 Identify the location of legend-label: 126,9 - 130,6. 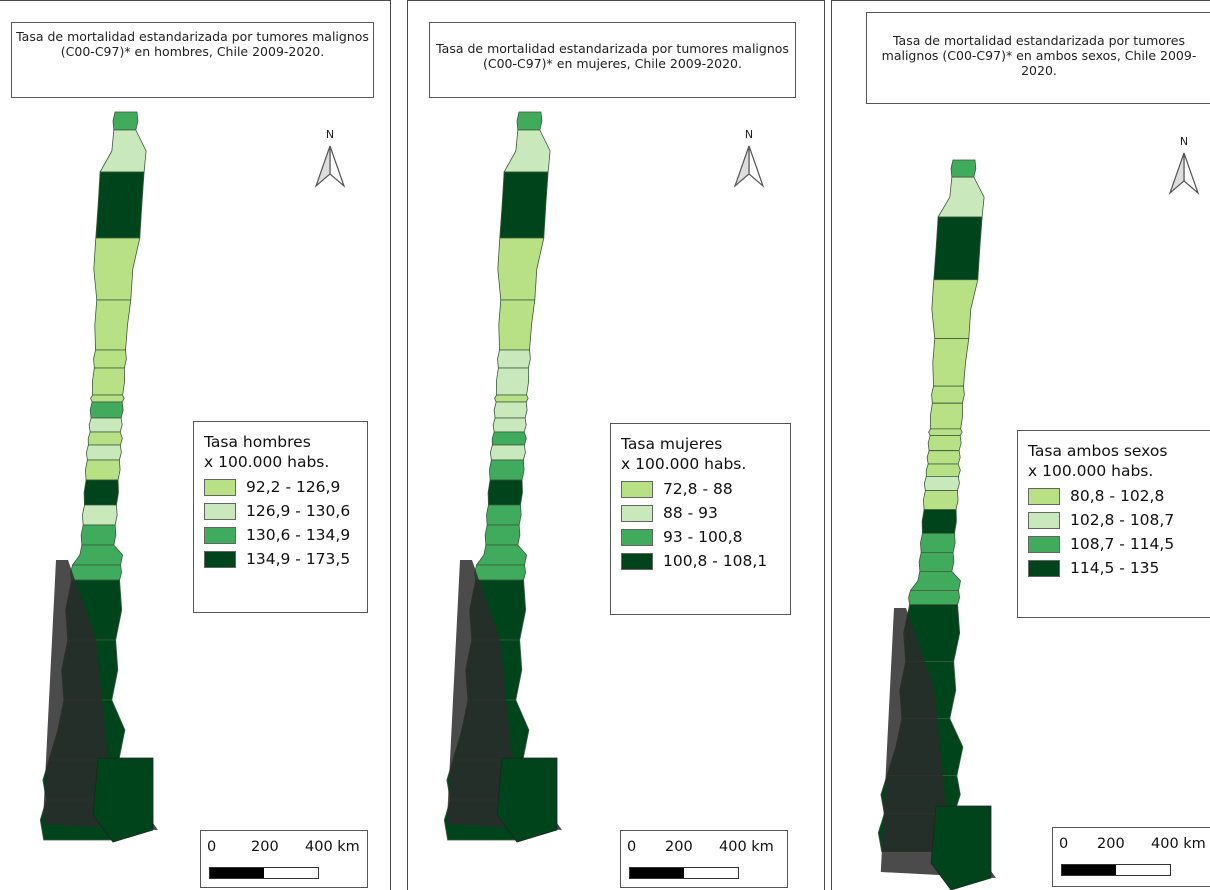
(298, 511).